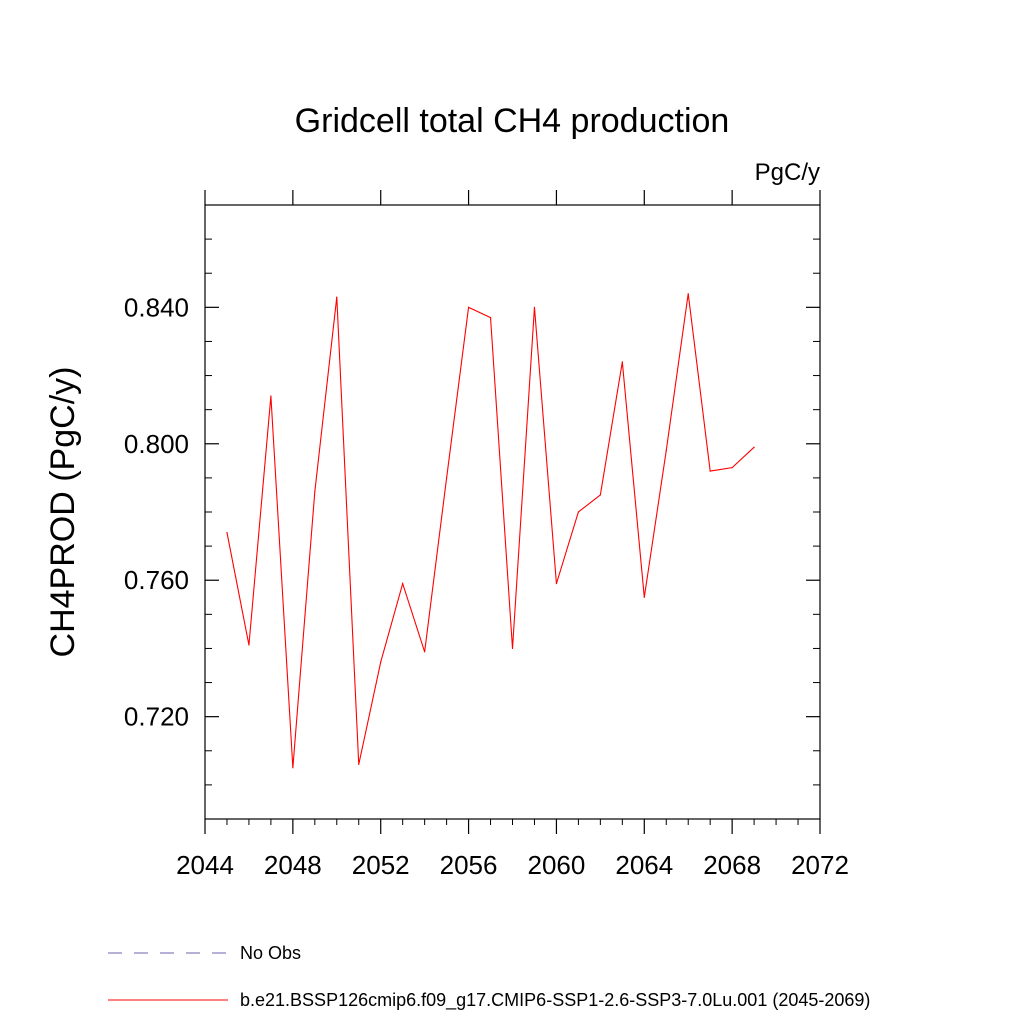 The image size is (1024, 1024). Describe the element at coordinates (512, 865) in the screenshot. I see `x-tick-labels: 2044 2048 2052 2056 2060 2064 2068 2072` at that location.